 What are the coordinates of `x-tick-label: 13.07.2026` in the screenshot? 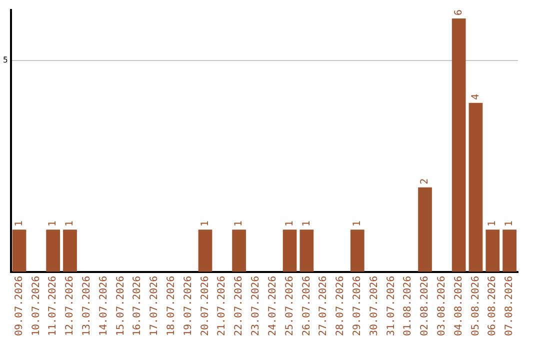 It's located at (86, 306).